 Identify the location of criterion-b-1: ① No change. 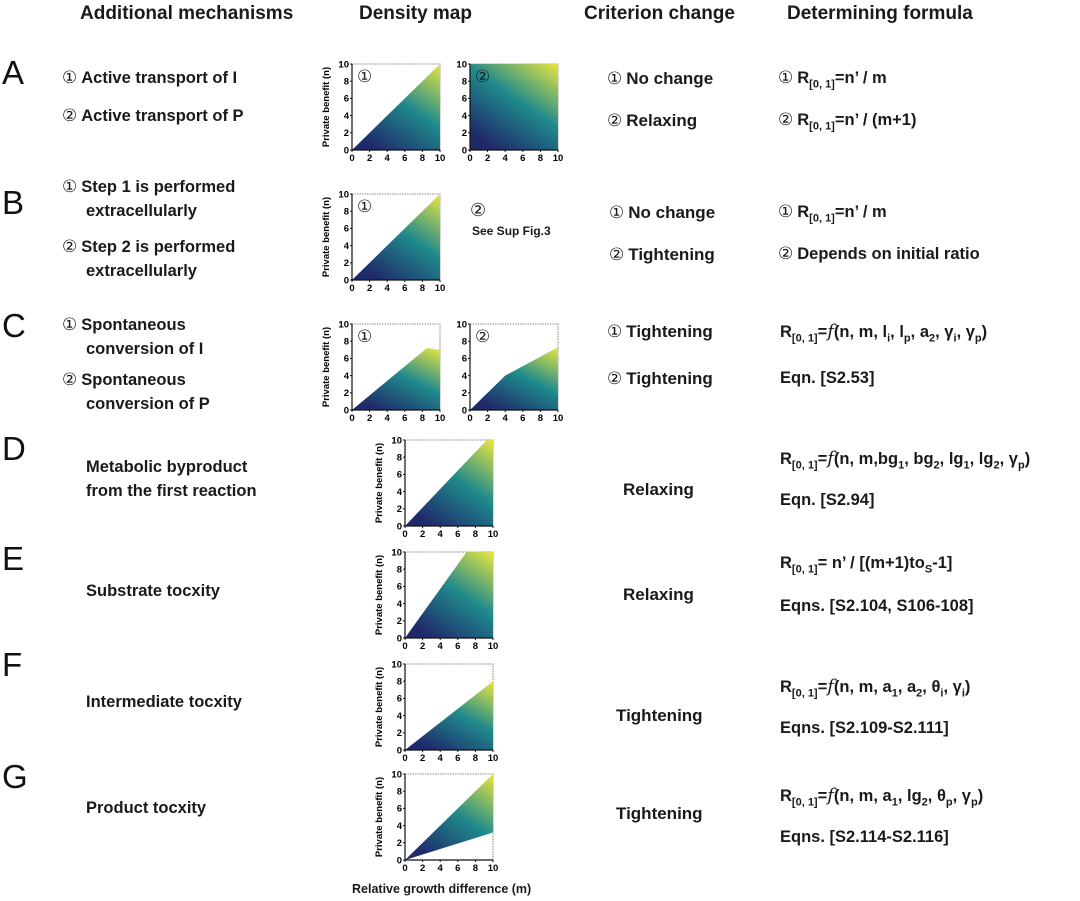
(662, 212).